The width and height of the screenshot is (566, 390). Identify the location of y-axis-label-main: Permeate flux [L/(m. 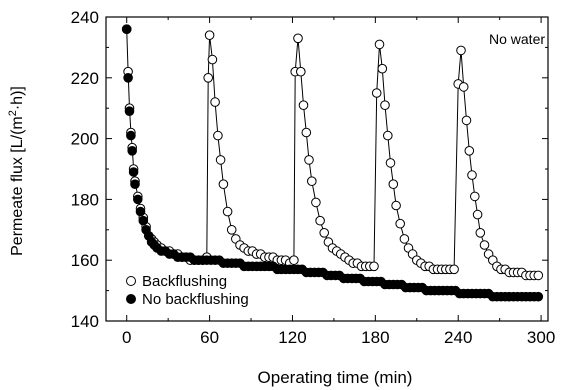
(17, 186).